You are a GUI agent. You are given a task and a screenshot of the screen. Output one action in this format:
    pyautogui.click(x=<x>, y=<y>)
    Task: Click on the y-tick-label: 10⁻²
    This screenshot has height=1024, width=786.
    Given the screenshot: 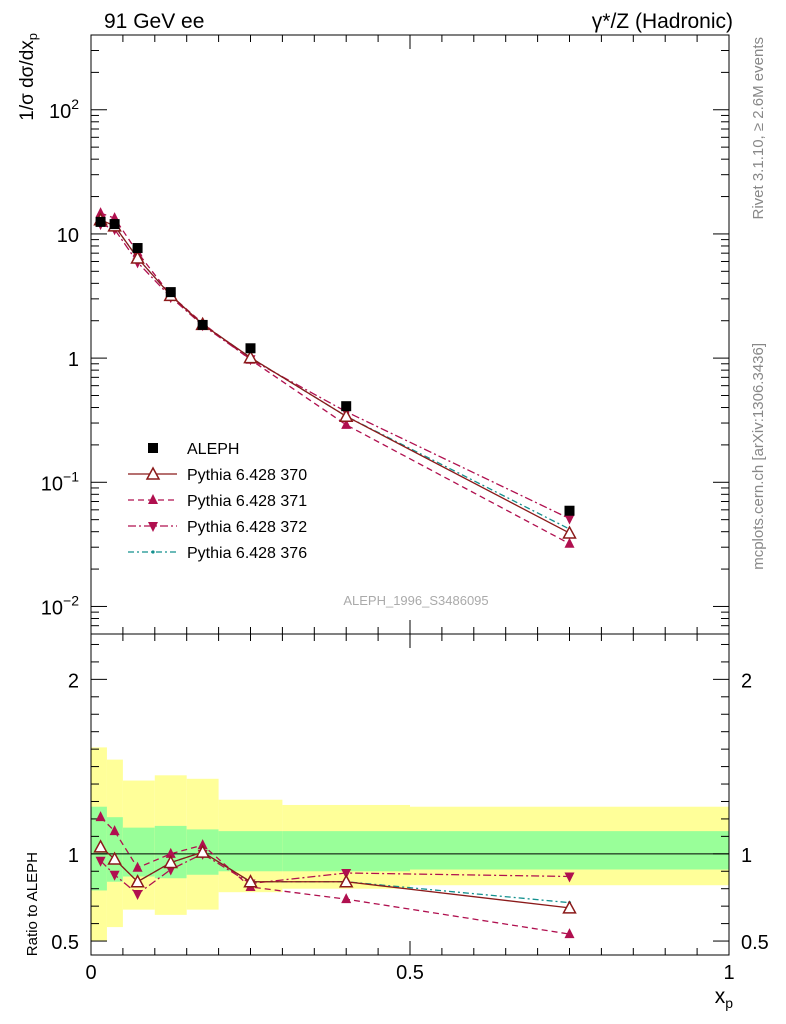 What is the action you would take?
    pyautogui.click(x=60, y=605)
    